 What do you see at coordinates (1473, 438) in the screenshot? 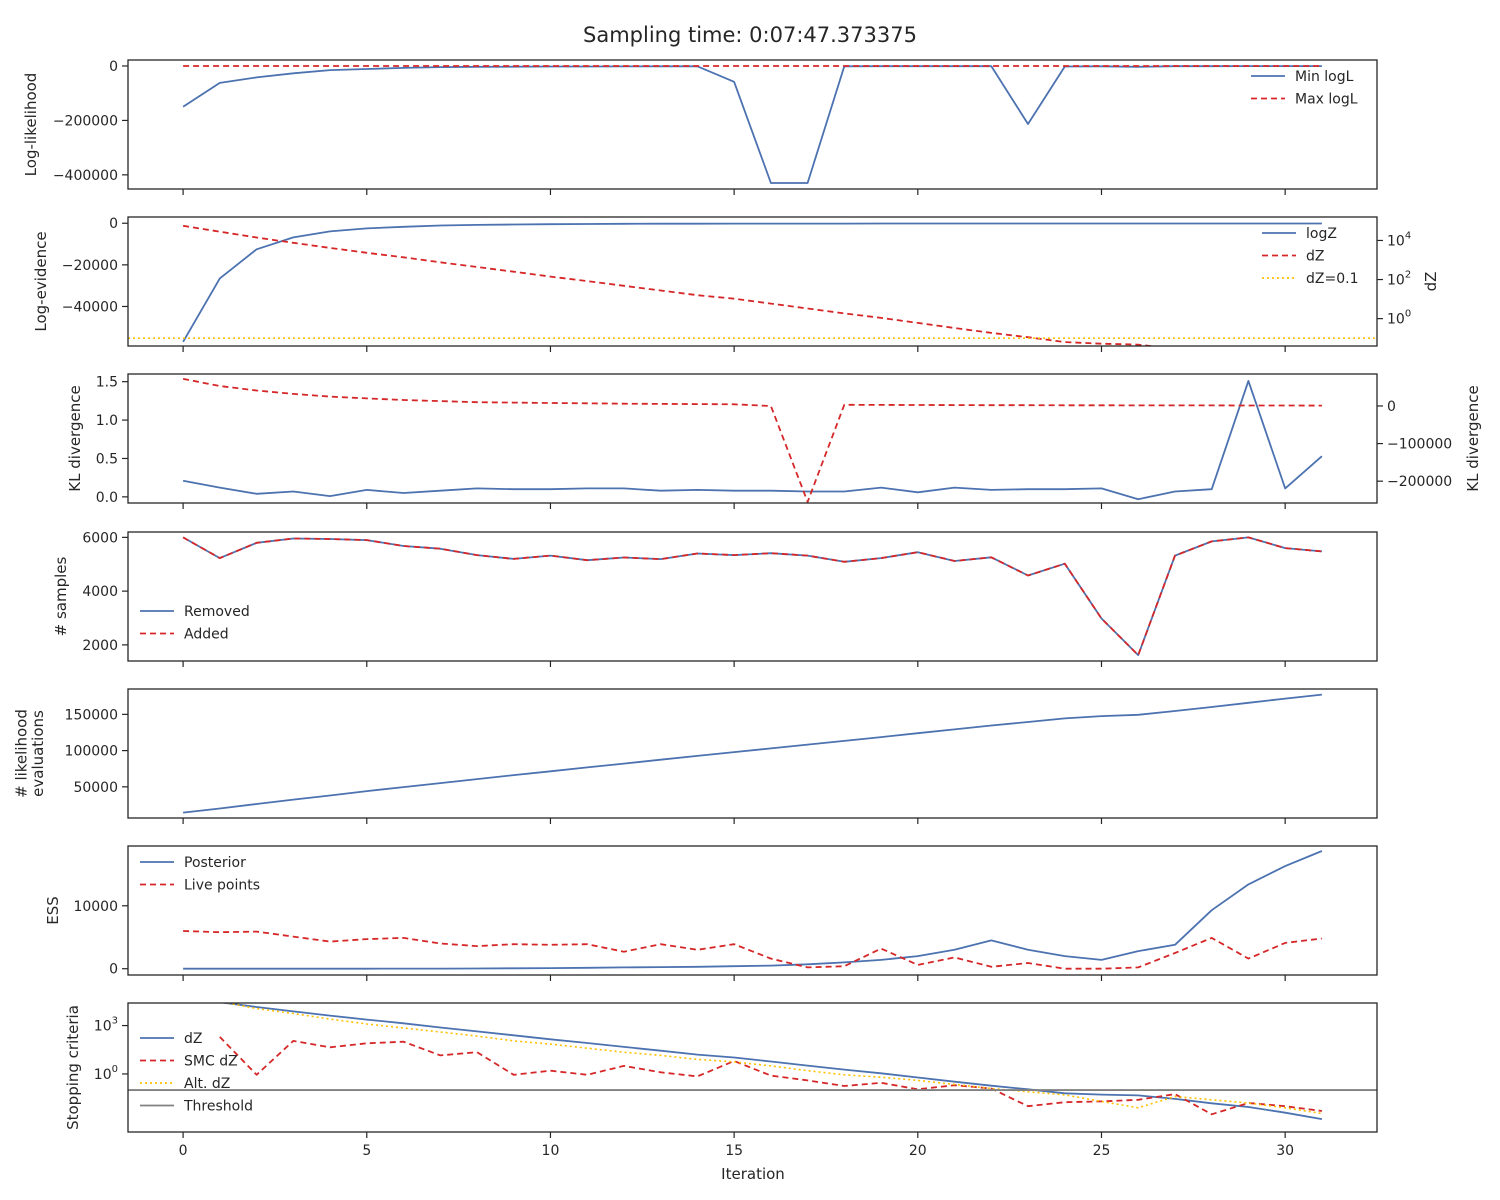
I see `y2-axis-label: KL divergence` at bounding box center [1473, 438].